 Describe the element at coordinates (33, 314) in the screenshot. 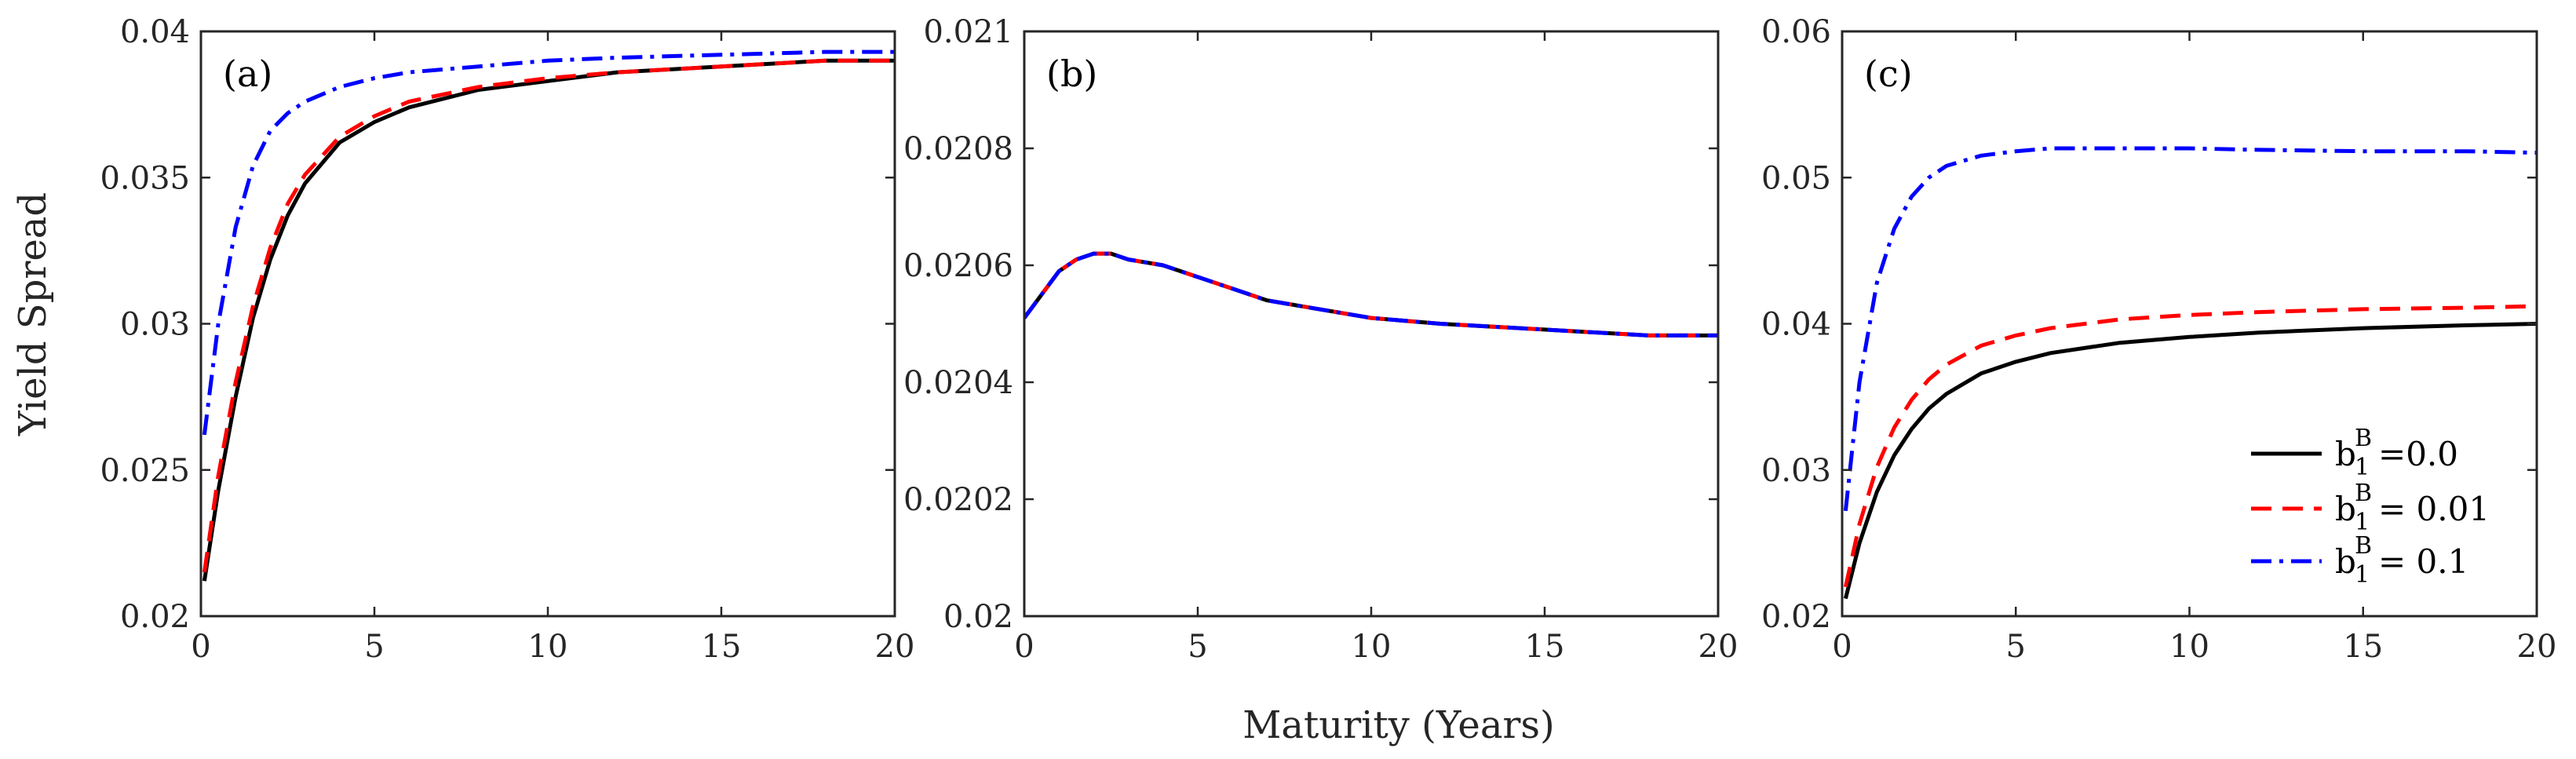

I see `y-axis-label: Yield Spread` at that location.